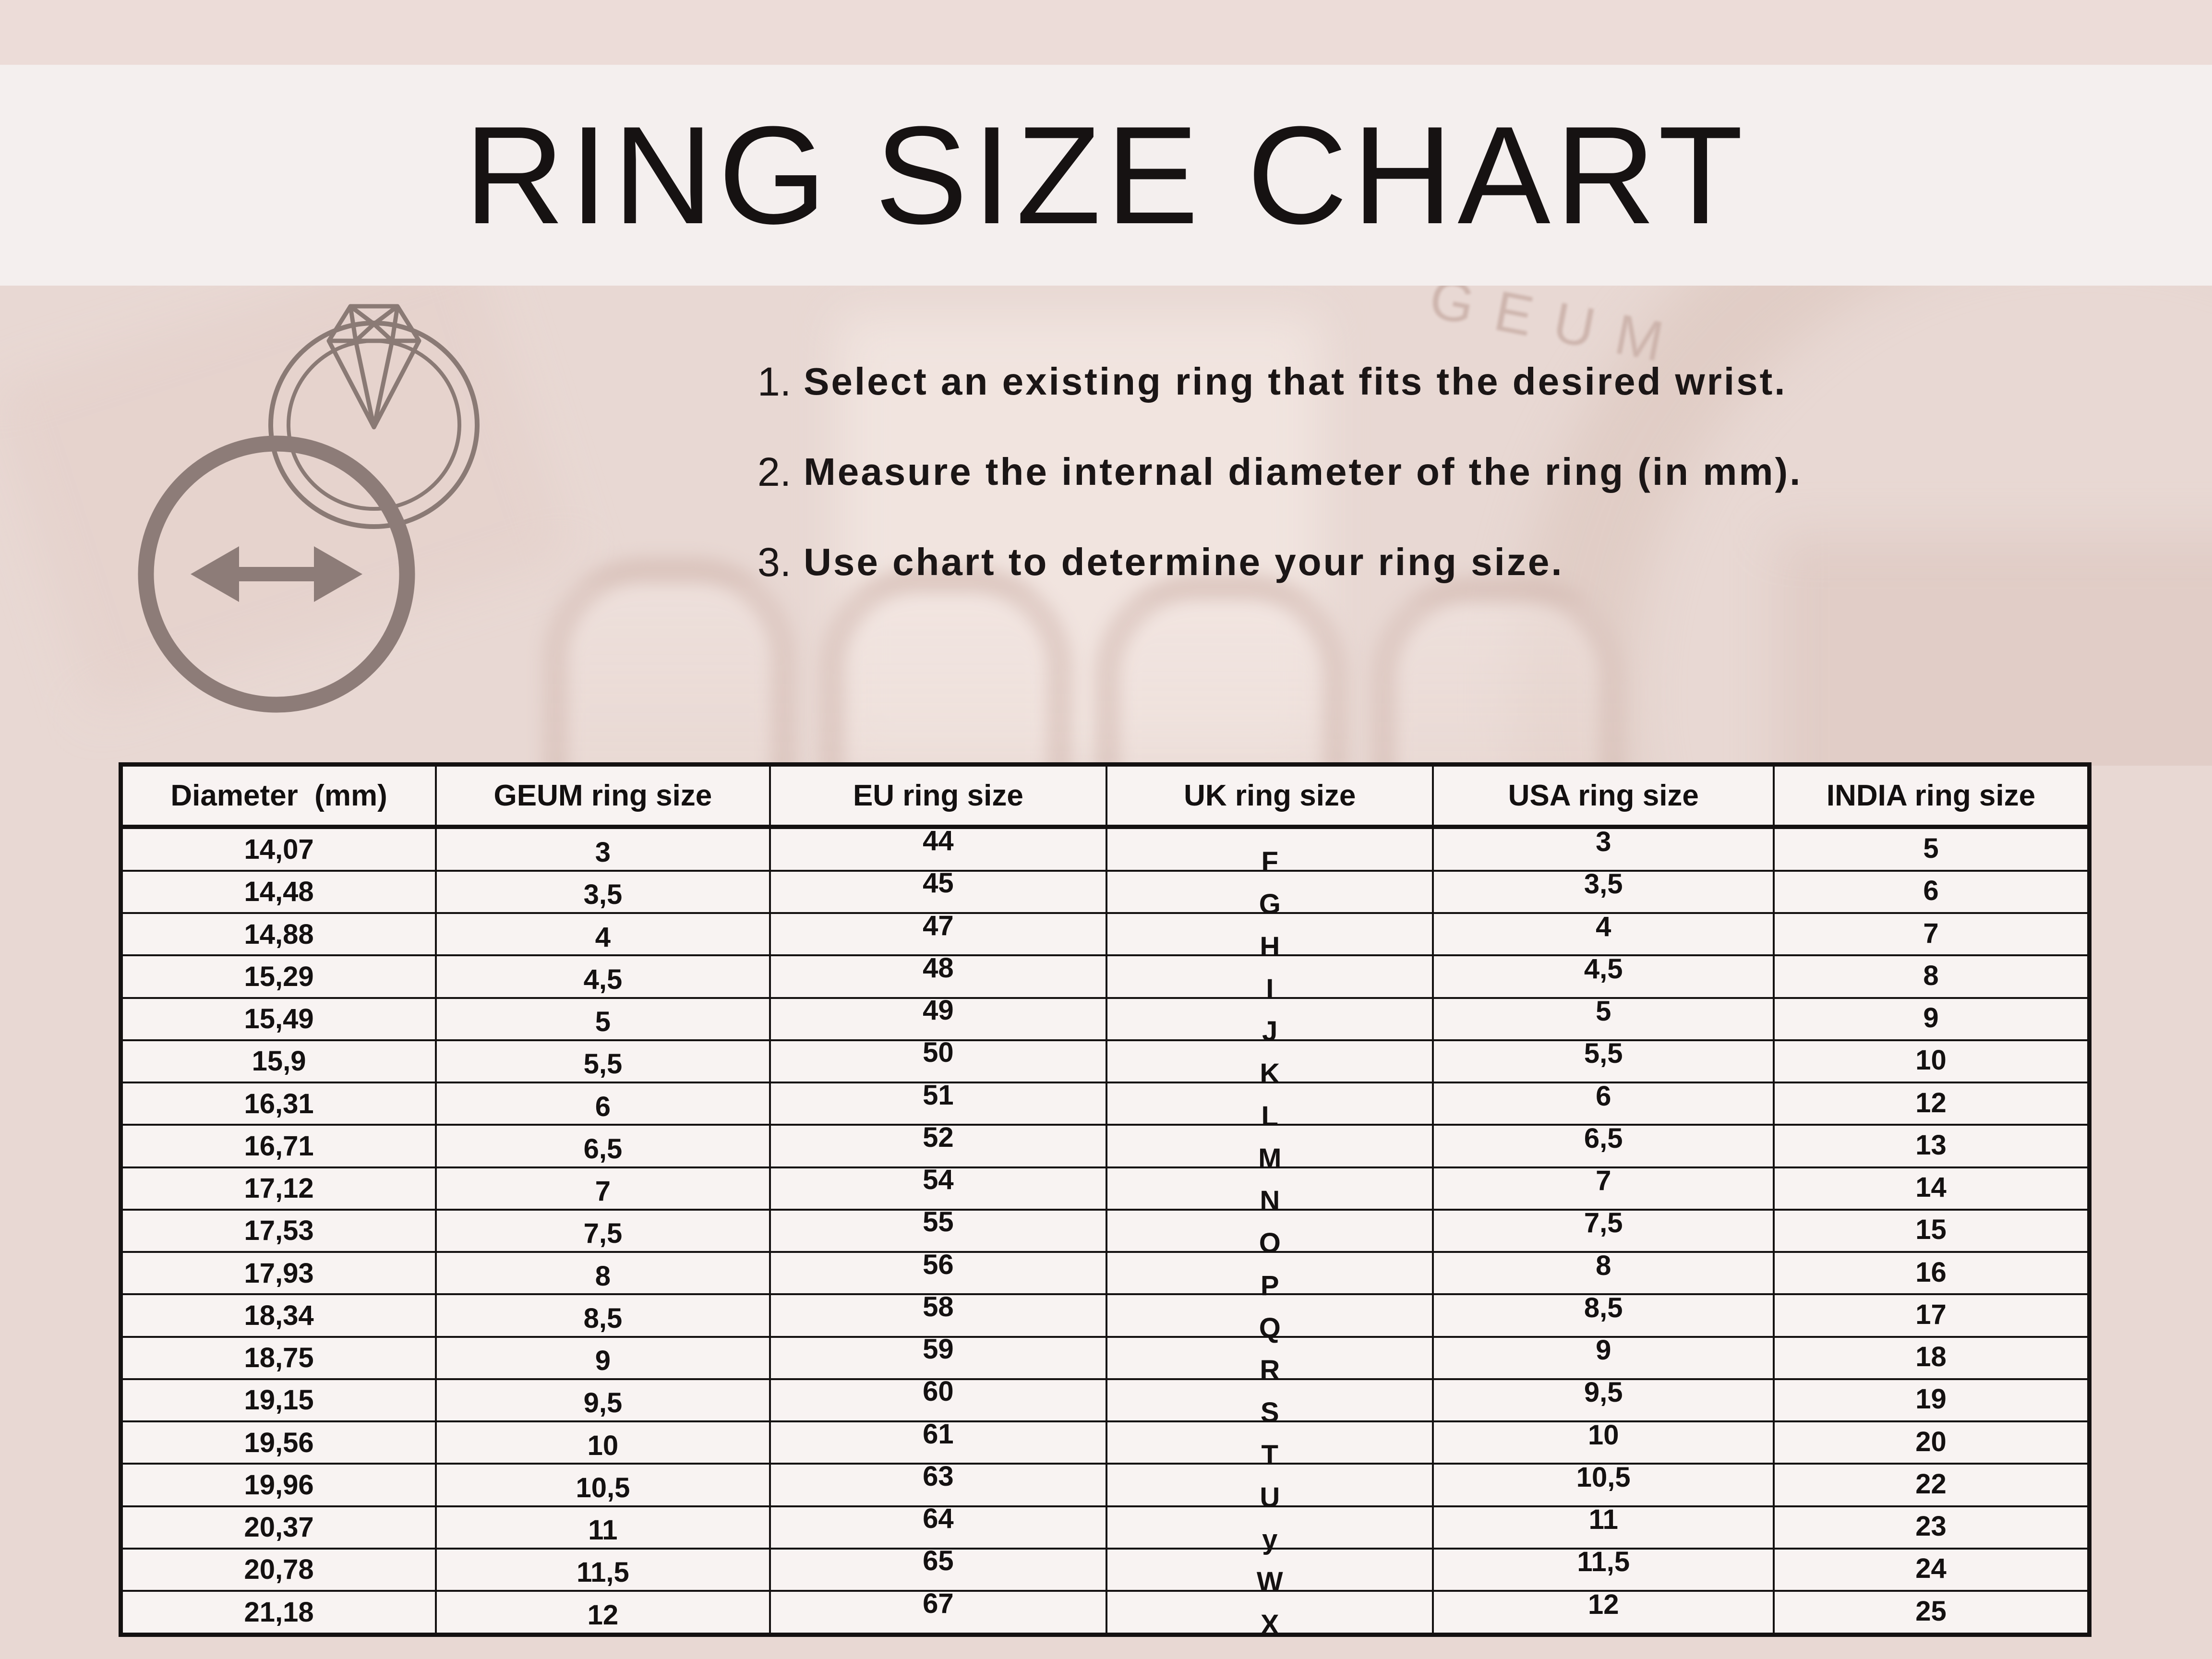  I want to click on title-band: RING SIZE CHART, so click(1106, 176).